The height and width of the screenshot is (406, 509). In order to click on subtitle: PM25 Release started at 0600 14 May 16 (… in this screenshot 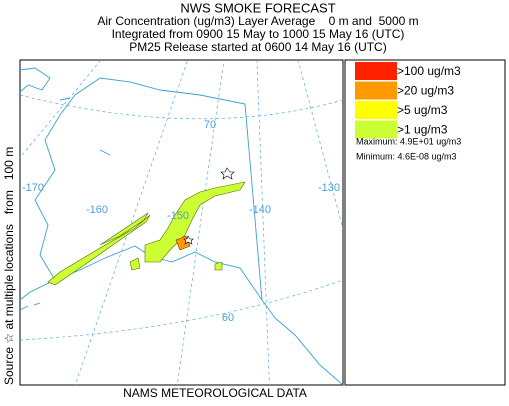, I will do `click(257, 47)`.